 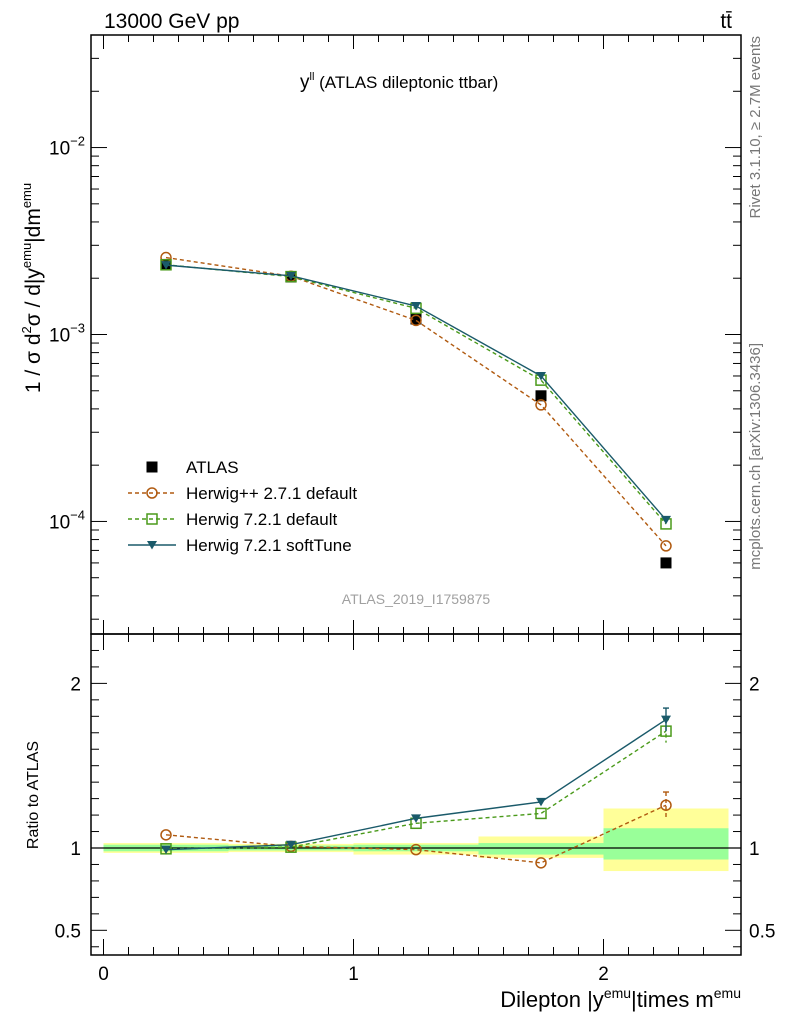 I want to click on ratio-y-tick-label-left: 2, so click(x=75, y=684).